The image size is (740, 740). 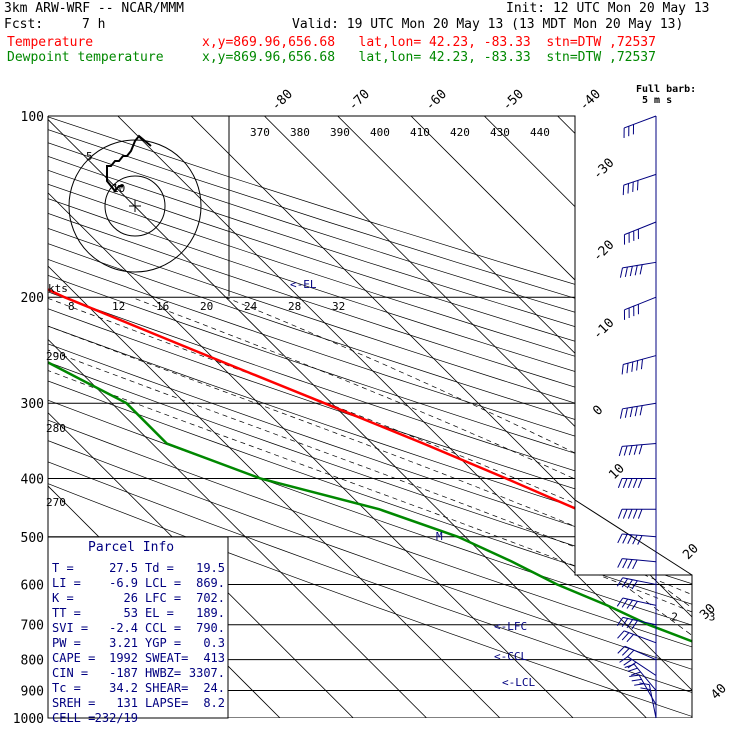 I want to click on hodograph-trace, so click(x=129, y=163).